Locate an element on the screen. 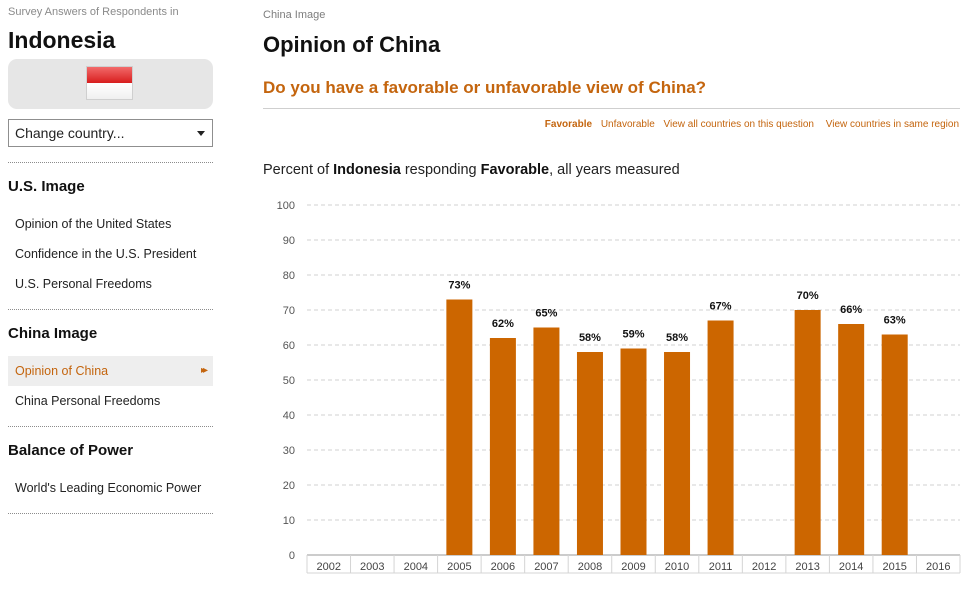 Image resolution: width=971 pixels, height=589 pixels. indonesia-flag-icon is located at coordinates (109, 83).